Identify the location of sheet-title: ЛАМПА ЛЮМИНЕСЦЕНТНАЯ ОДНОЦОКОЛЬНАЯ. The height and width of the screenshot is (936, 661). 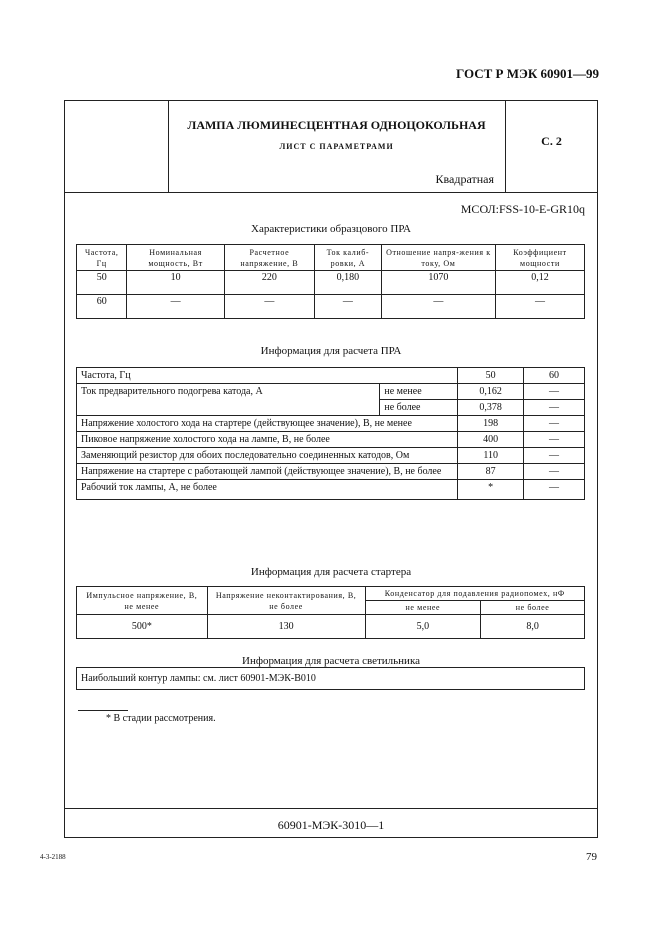
(336, 125).